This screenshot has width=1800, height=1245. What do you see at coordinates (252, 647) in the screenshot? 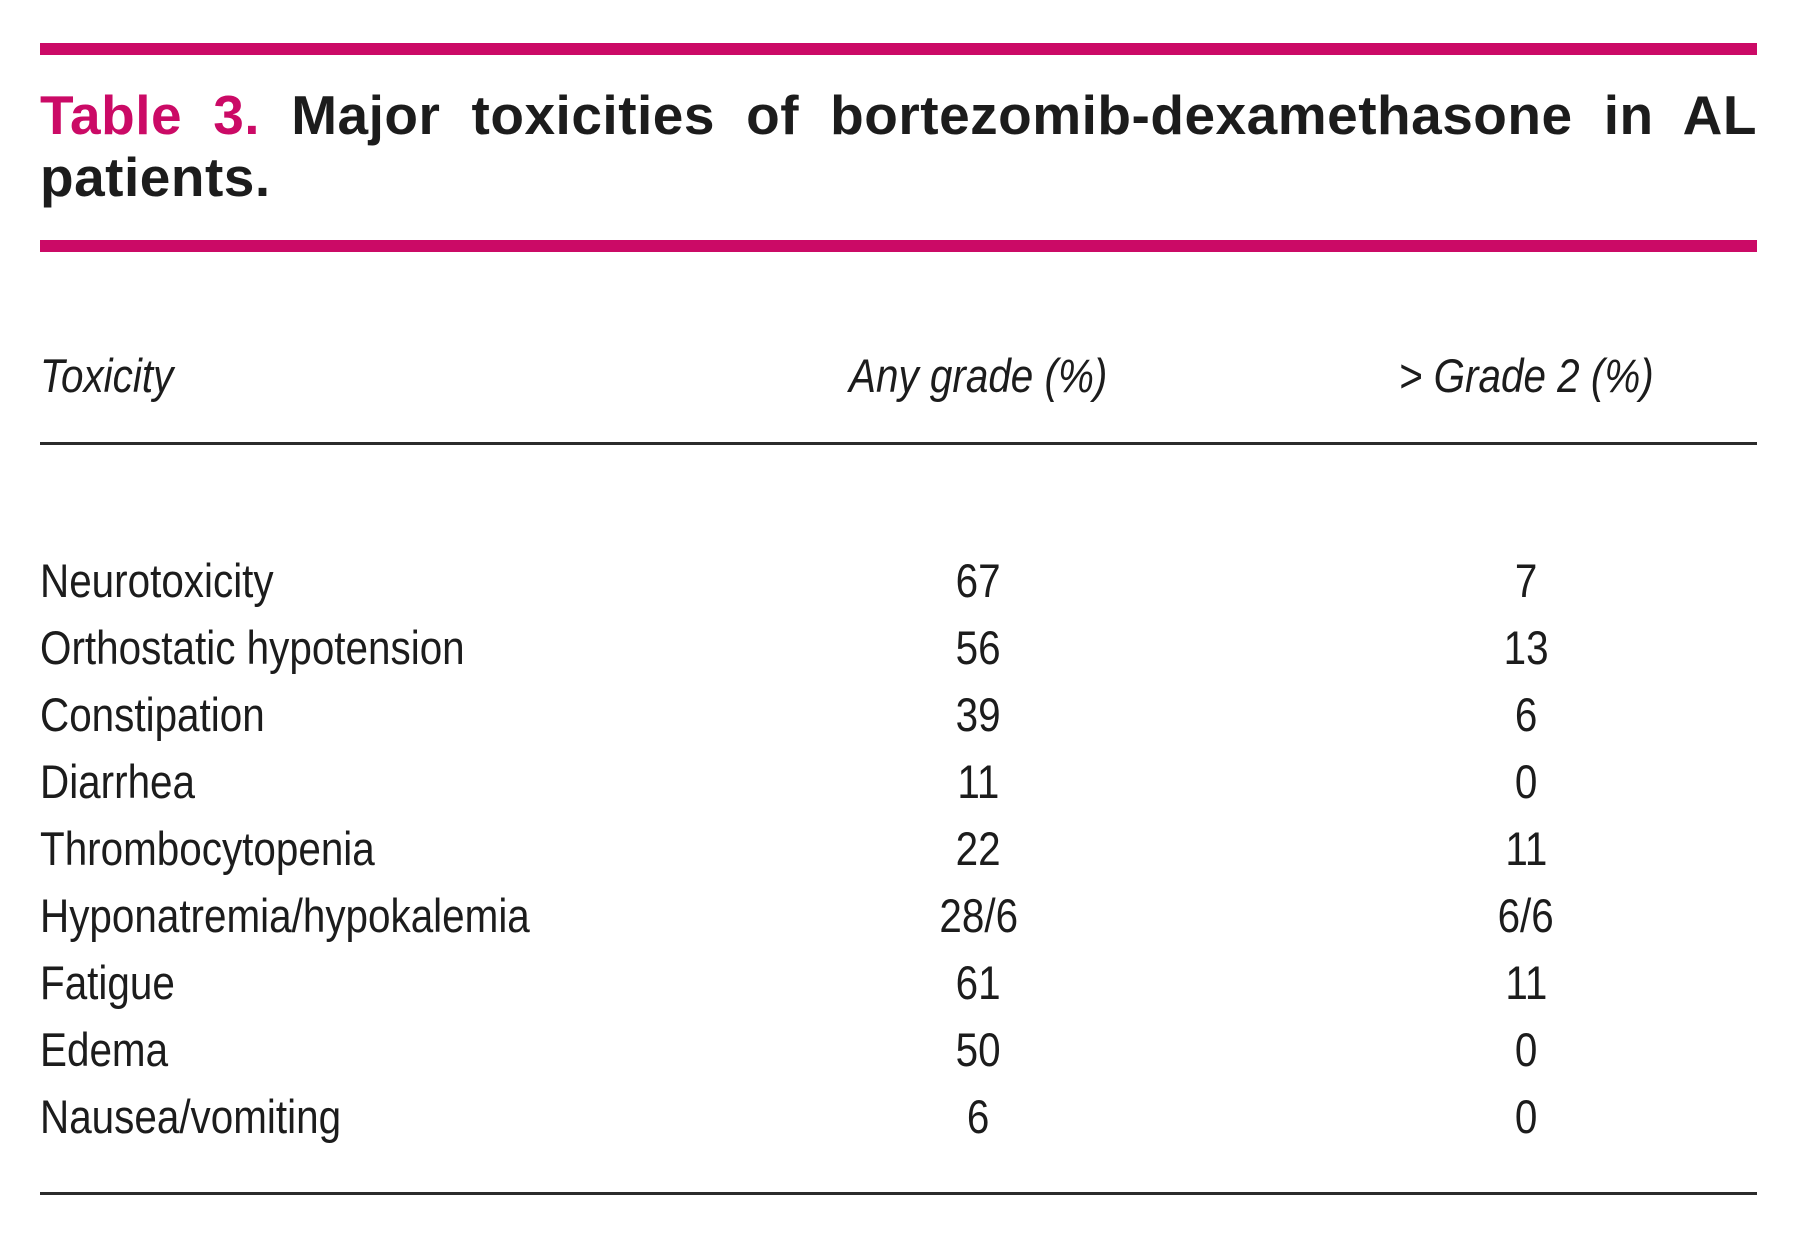
I see `toxicity-cell: Orthostatic hypotension` at bounding box center [252, 647].